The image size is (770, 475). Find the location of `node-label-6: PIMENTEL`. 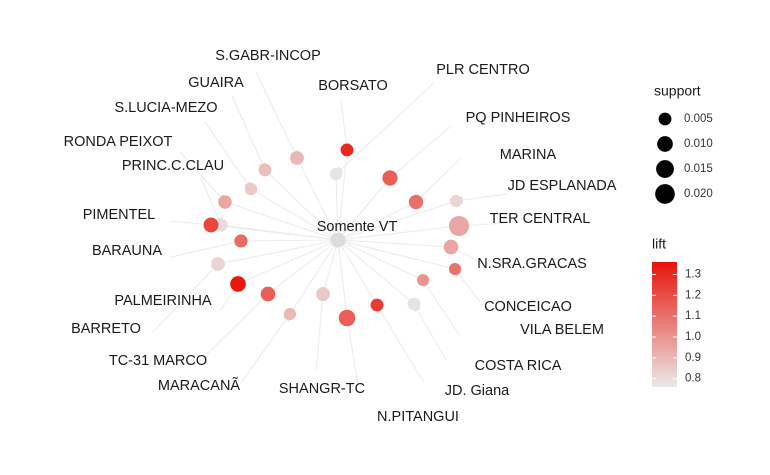

node-label-6: PIMENTEL is located at coordinates (119, 215).